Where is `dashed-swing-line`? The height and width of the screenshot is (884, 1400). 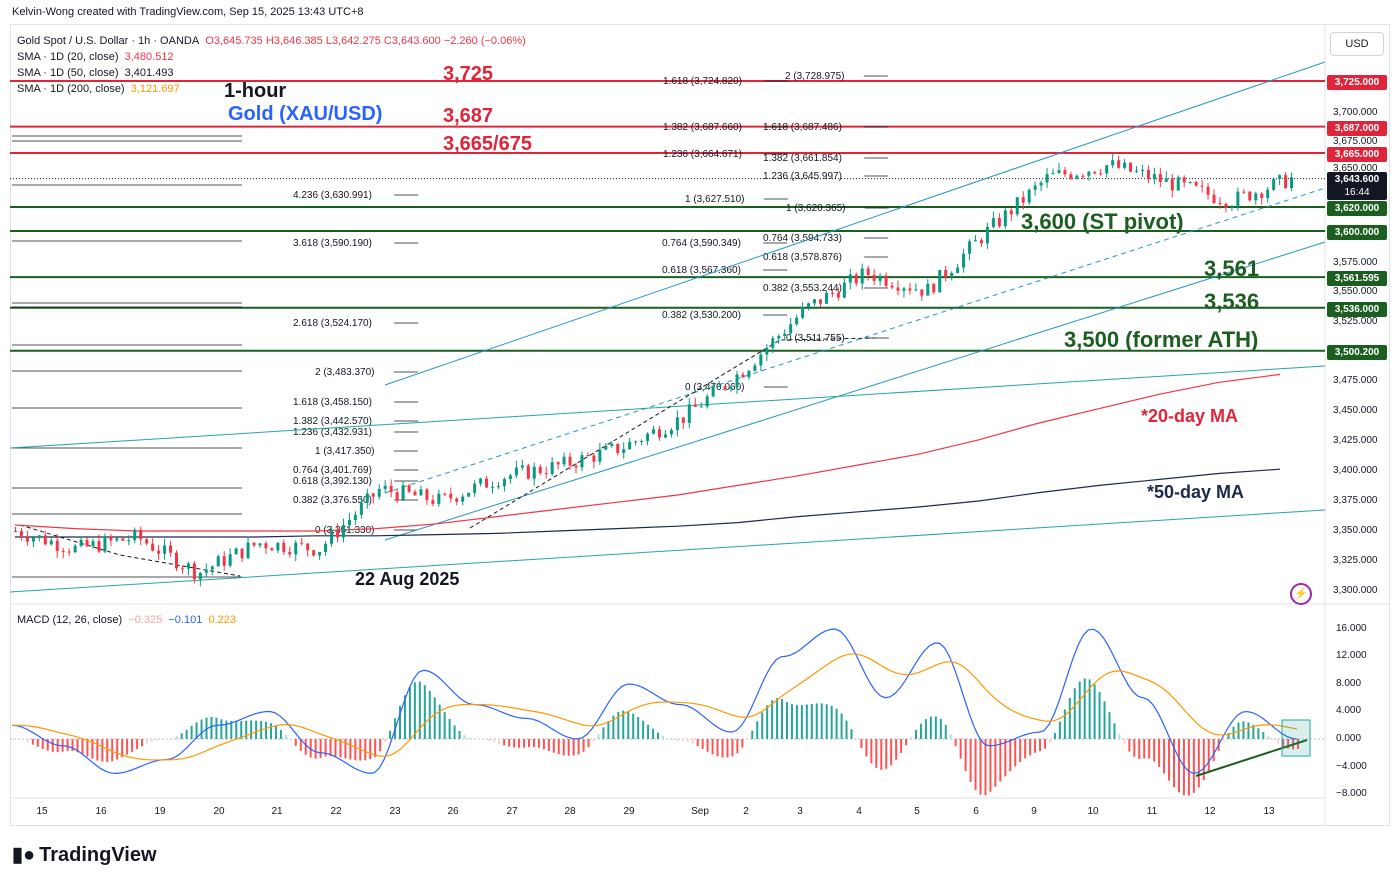 dashed-swing-line is located at coordinates (130, 550).